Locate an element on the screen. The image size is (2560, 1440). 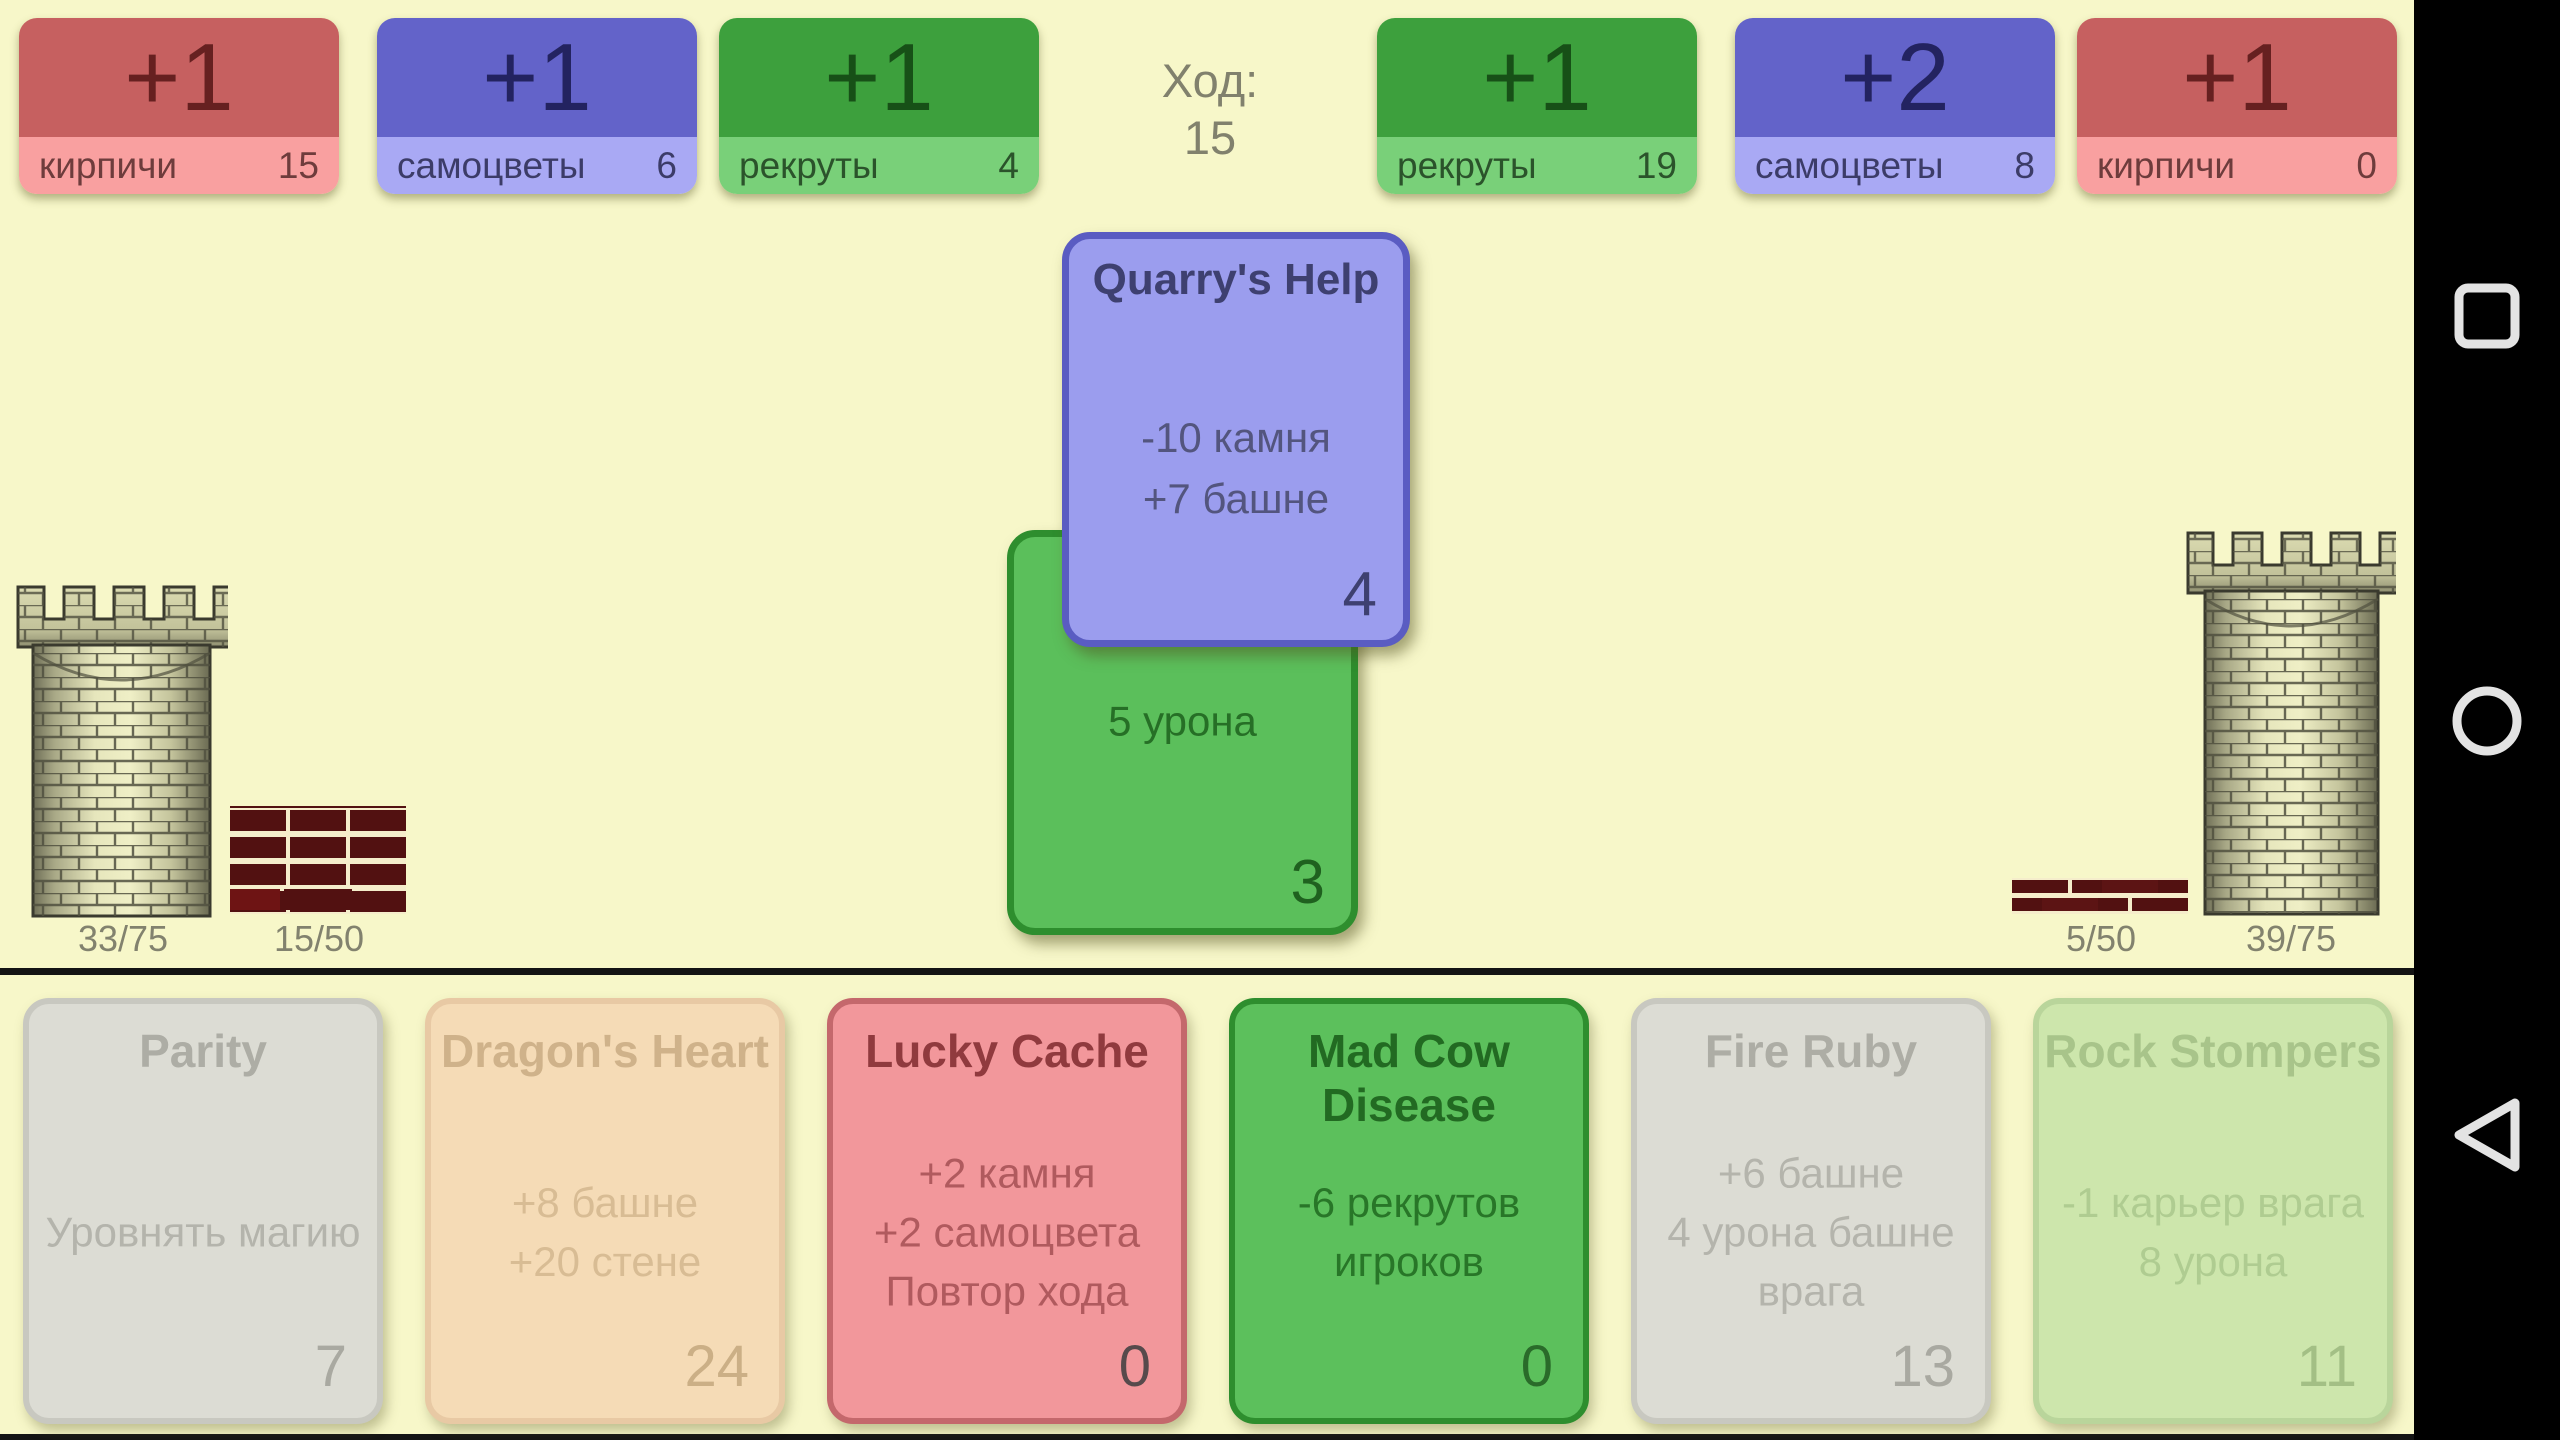
enemy-wall-icon is located at coordinates (2100, 898).